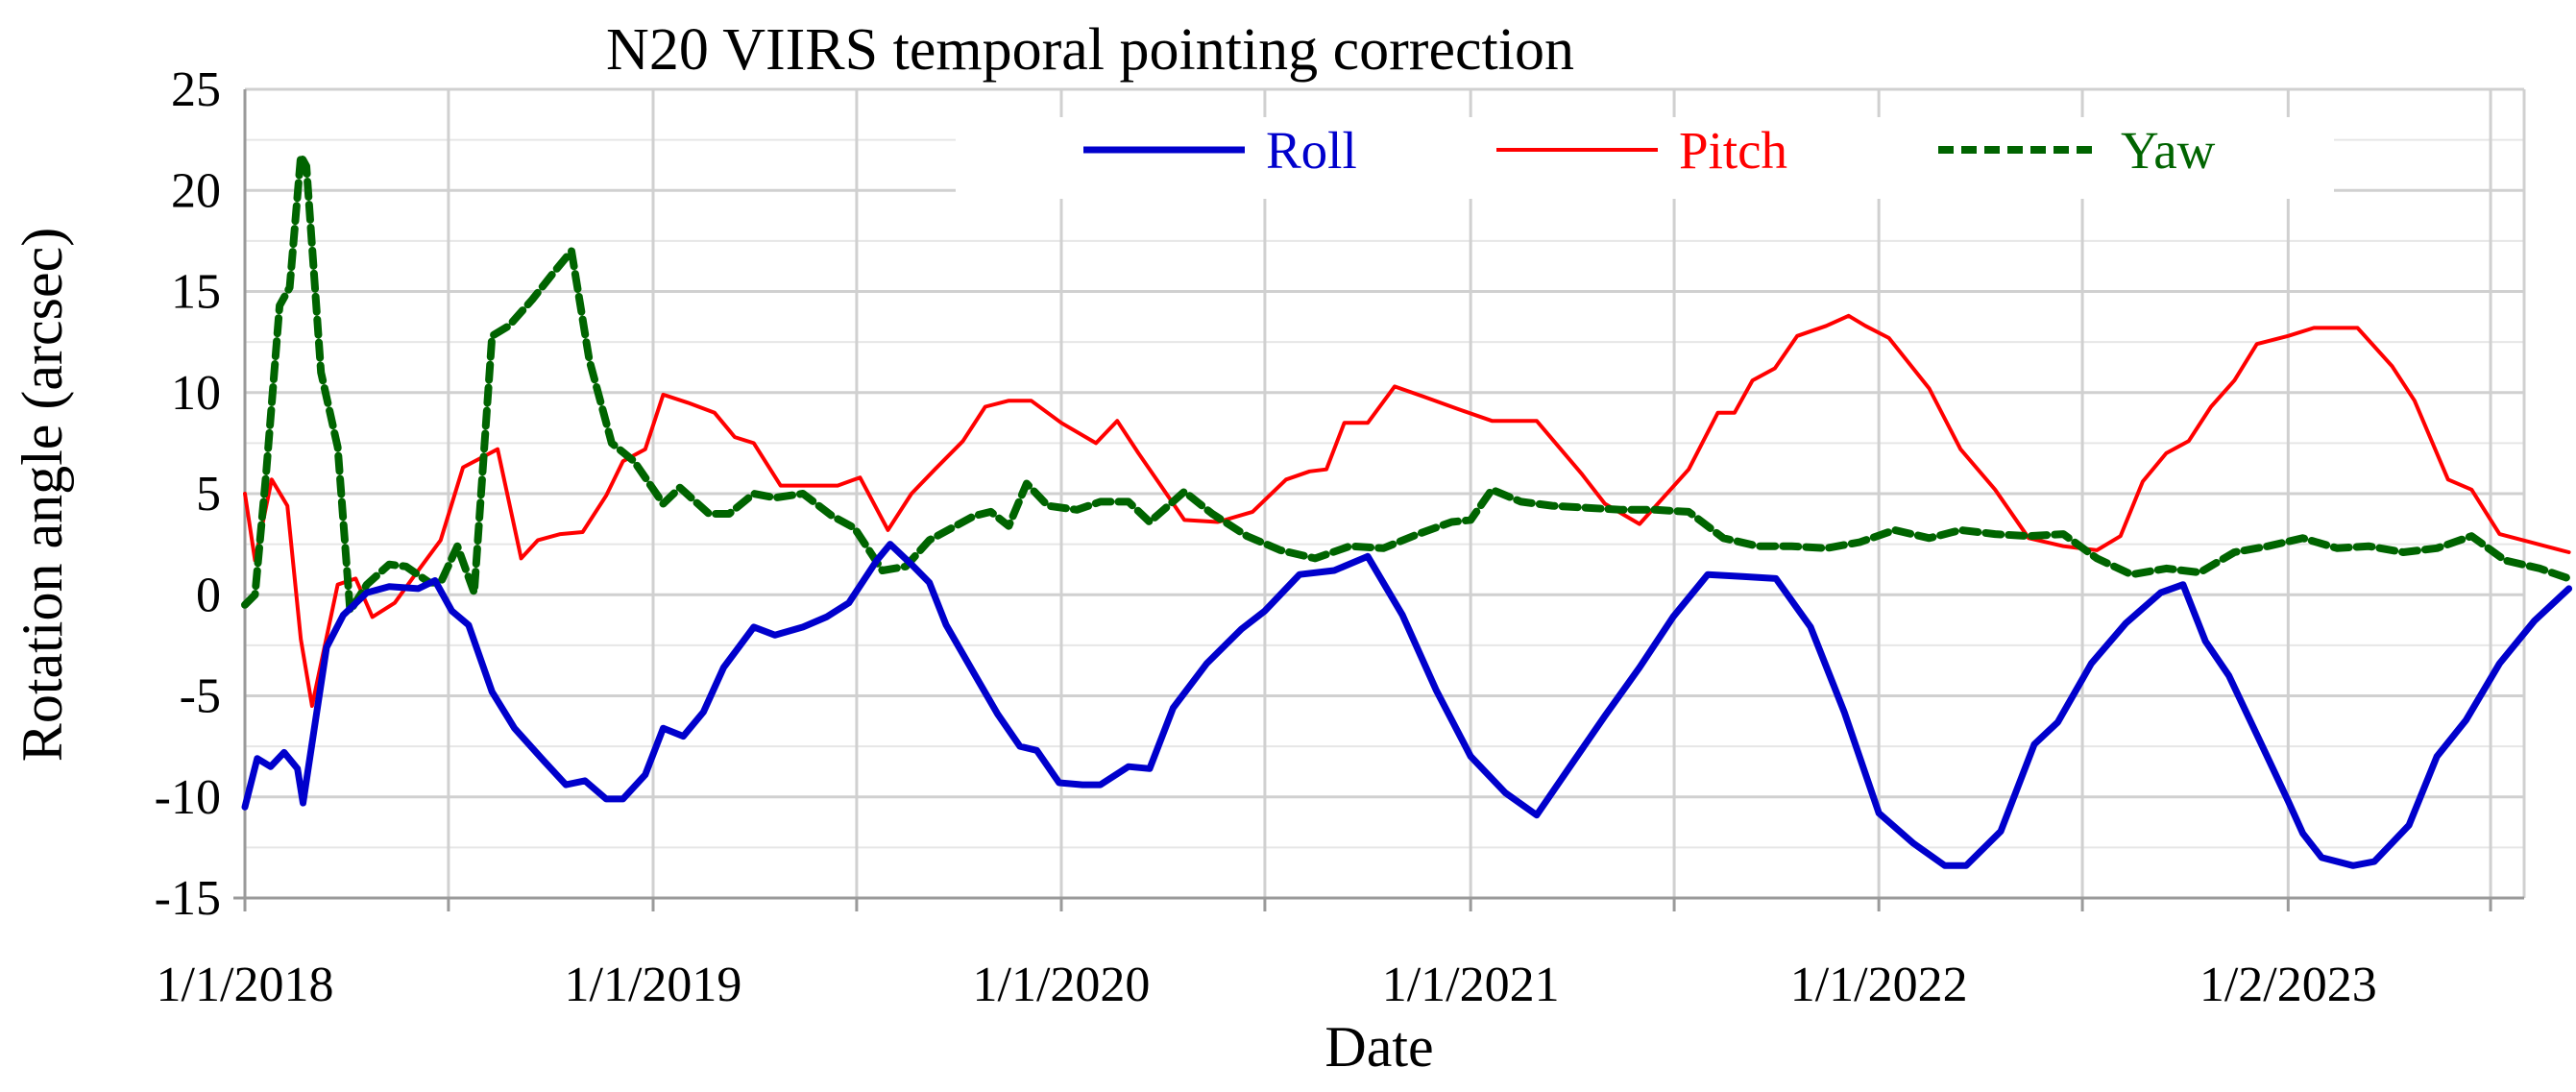 This screenshot has width=2576, height=1092. Describe the element at coordinates (208, 595) in the screenshot. I see `y-tick-label: 0` at that location.